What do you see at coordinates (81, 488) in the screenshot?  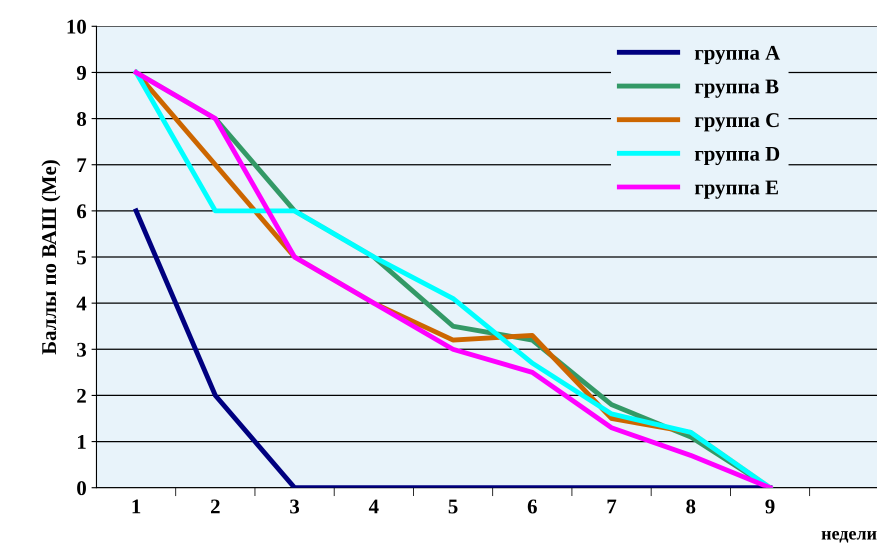 I see `y-tick-label: 0` at bounding box center [81, 488].